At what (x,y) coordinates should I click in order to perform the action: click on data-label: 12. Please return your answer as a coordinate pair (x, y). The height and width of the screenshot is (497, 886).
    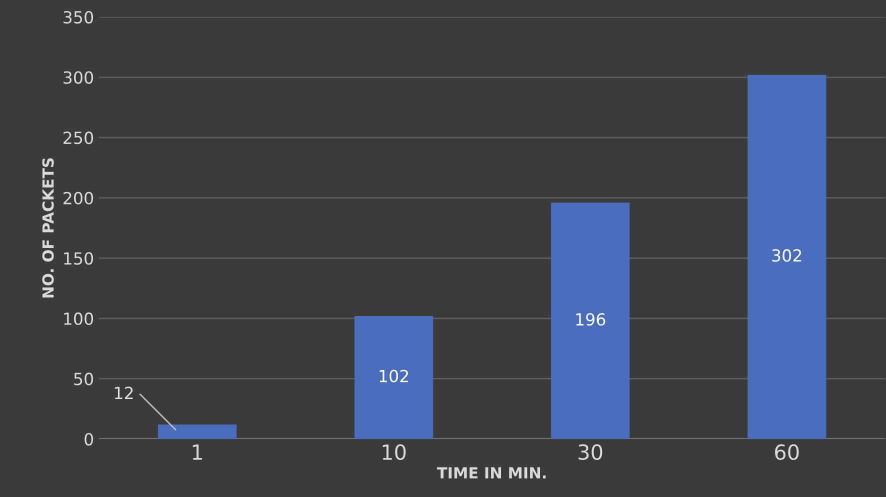
    Looking at the image, I should click on (124, 392).